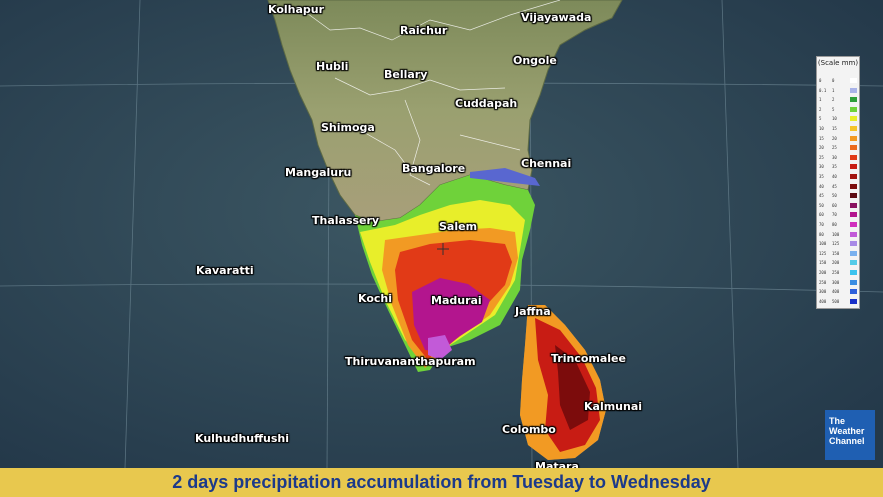  Describe the element at coordinates (847, 431) in the screenshot. I see `logo-line-2: Weather` at that location.